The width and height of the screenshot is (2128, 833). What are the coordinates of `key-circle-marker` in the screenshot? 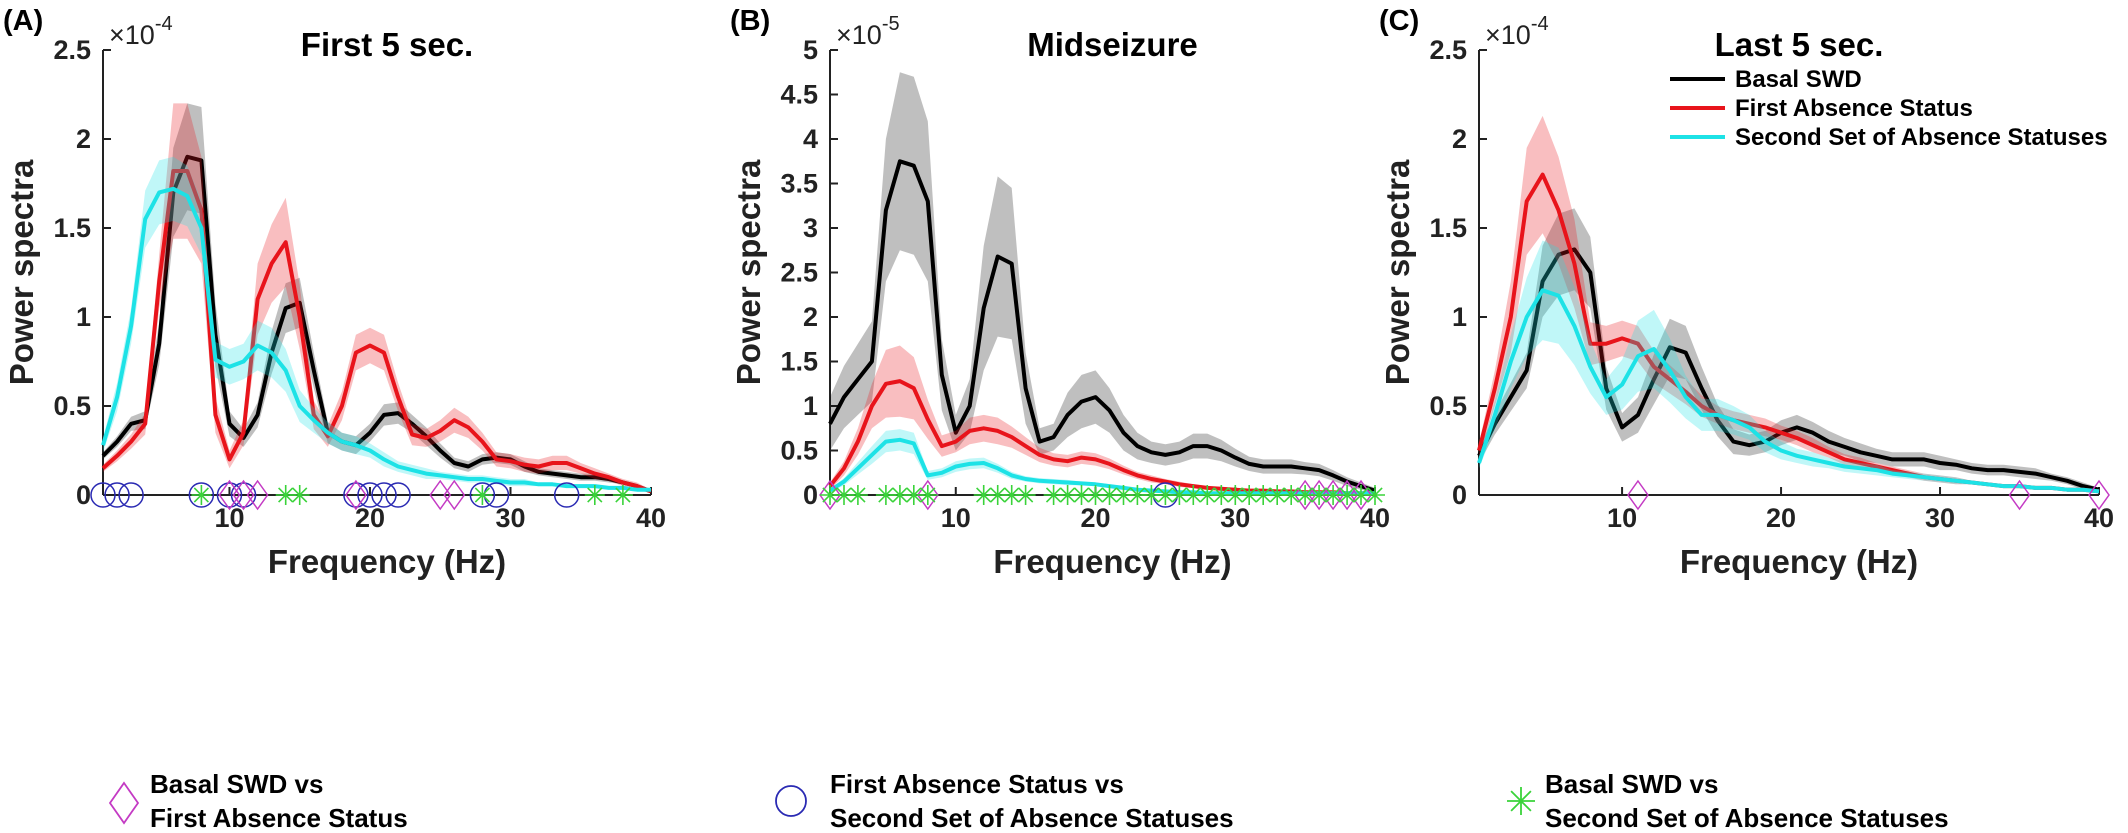 It's located at (791, 801).